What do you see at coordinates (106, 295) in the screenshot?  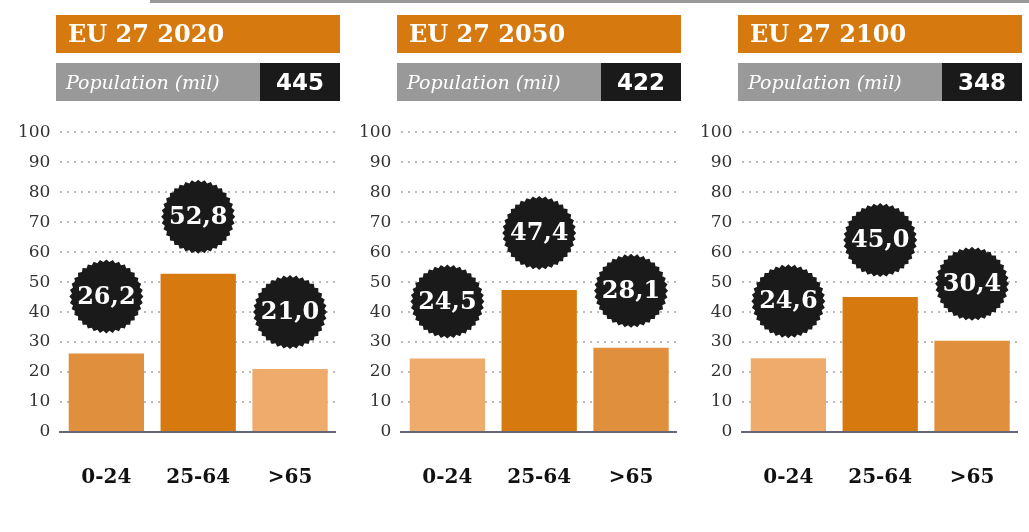 I see `data-label: 26,2` at bounding box center [106, 295].